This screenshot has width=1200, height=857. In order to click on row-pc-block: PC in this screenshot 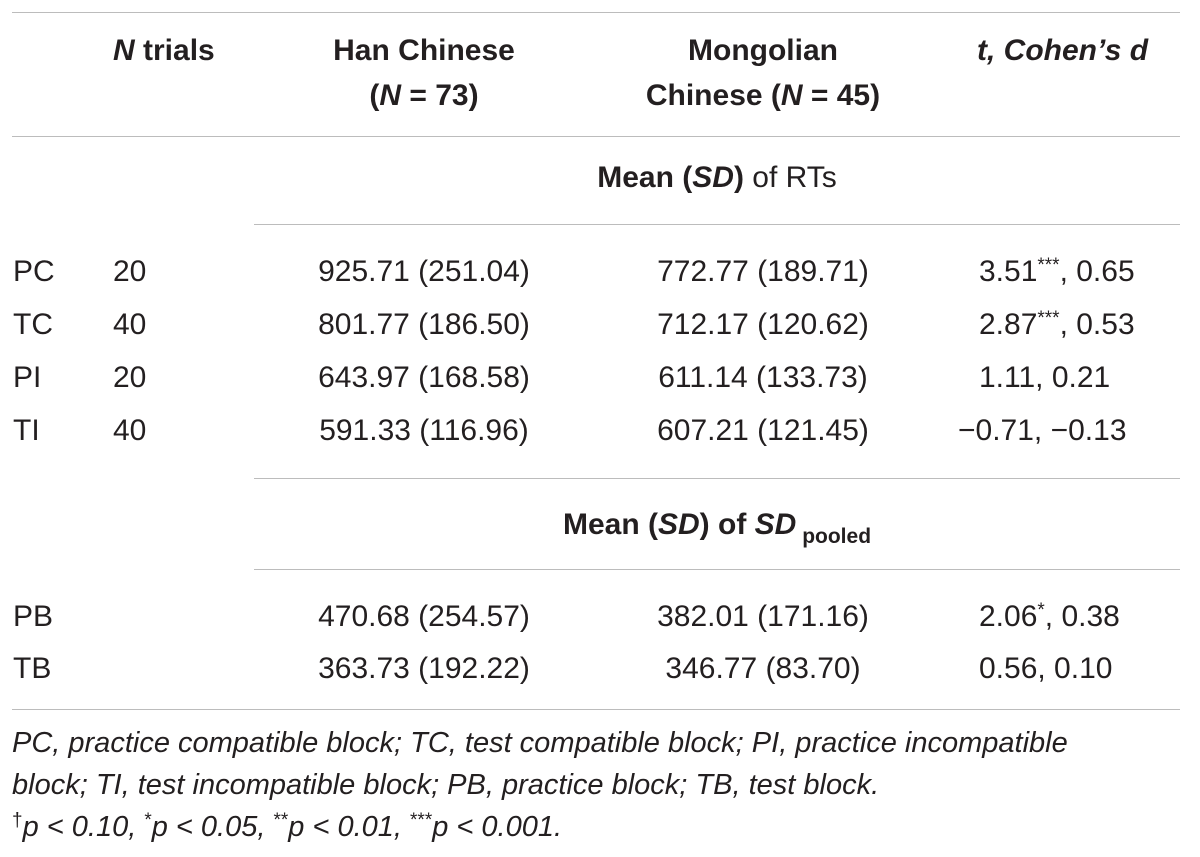, I will do `click(34, 271)`.